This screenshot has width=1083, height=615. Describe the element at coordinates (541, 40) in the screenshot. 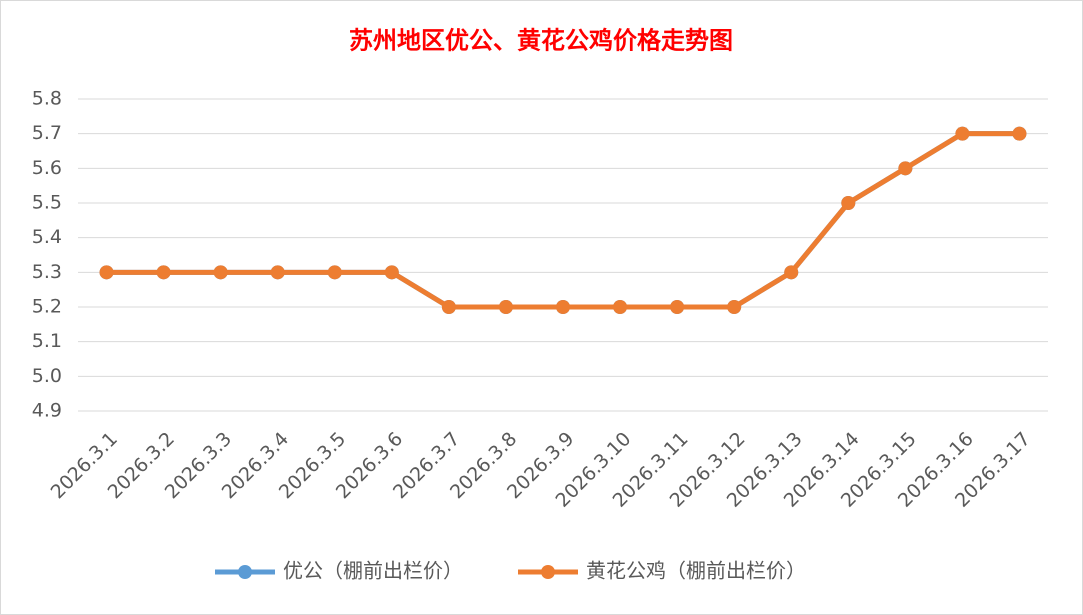

I see `chart-title: 苏州地区优公、黄花公鸡价格走势图` at that location.